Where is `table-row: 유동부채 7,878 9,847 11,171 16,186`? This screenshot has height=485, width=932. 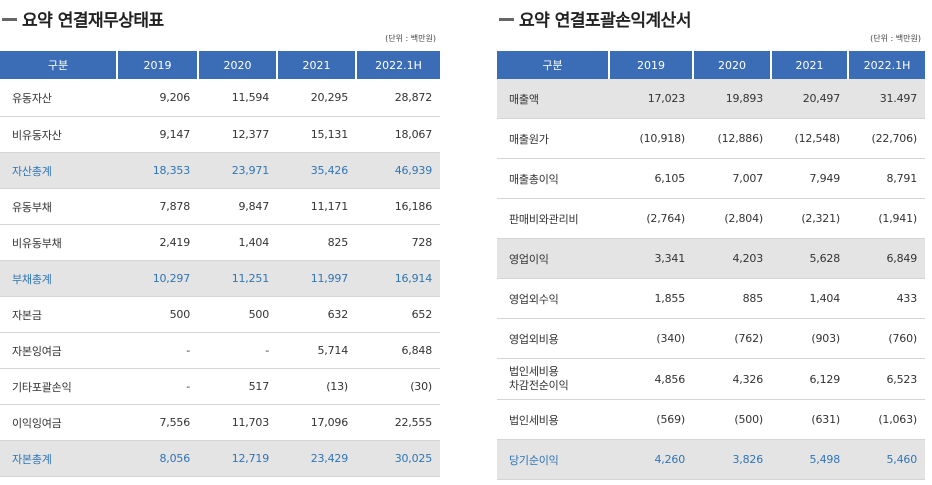
table-row: 유동부채 7,878 9,847 11,171 16,186 is located at coordinates (220, 206).